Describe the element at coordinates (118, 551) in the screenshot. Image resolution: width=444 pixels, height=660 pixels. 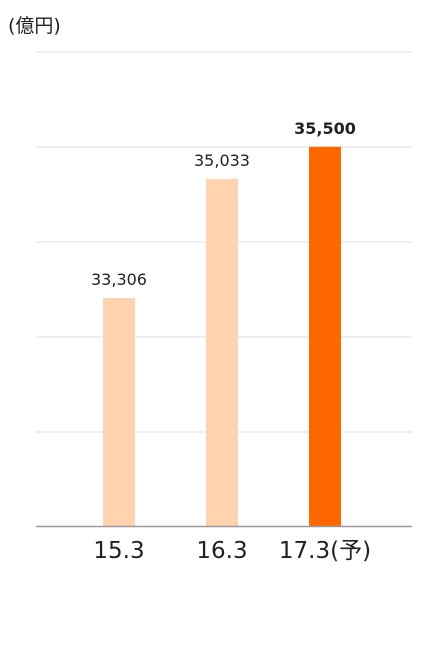
I see `x-tick-15.3: 15.3` at that location.